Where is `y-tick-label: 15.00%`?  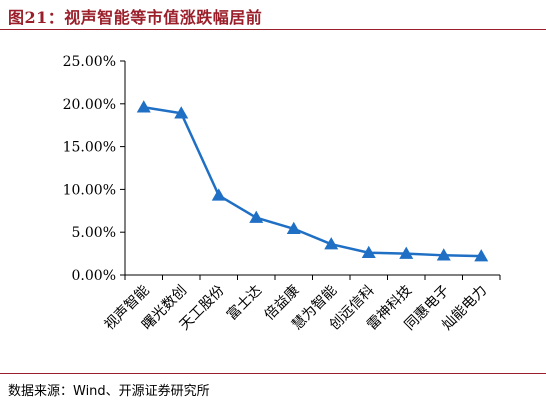 y-tick-label: 15.00% is located at coordinates (89, 148).